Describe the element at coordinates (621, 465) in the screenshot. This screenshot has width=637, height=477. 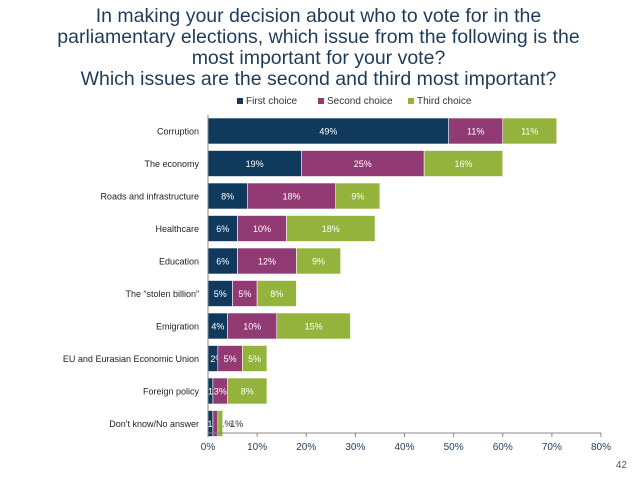
I see `page-number: 42` at that location.